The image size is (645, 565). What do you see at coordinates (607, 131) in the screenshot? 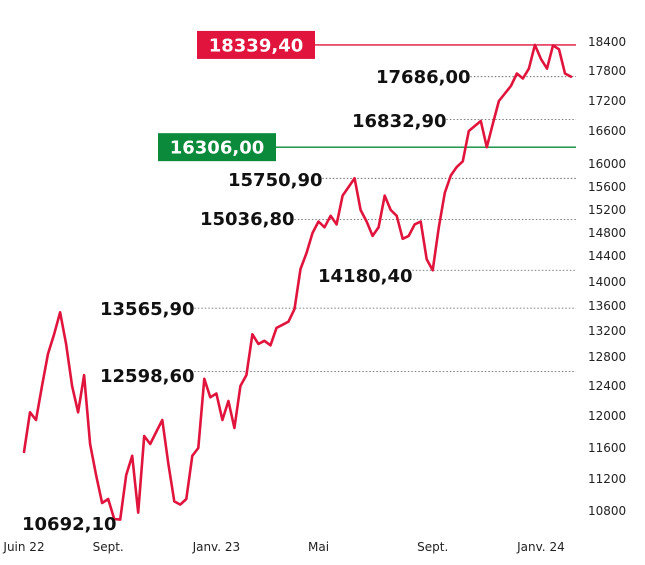
I see `y-tick-label: 16600` at bounding box center [607, 131].